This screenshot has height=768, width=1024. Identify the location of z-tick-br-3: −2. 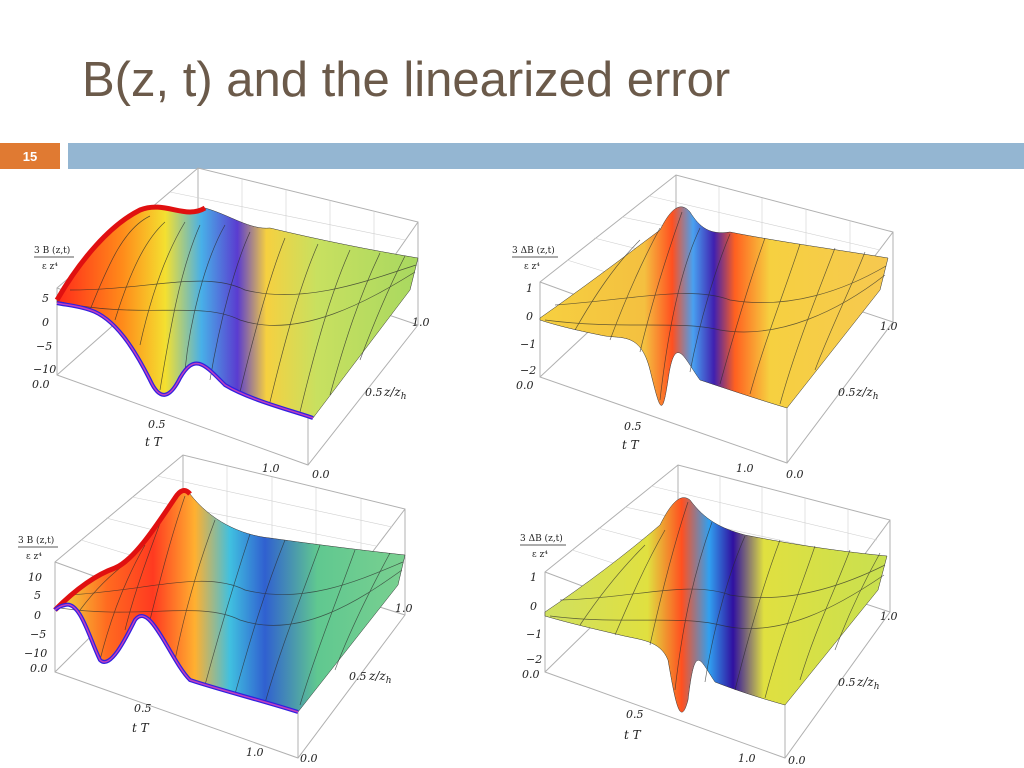
(534, 659).